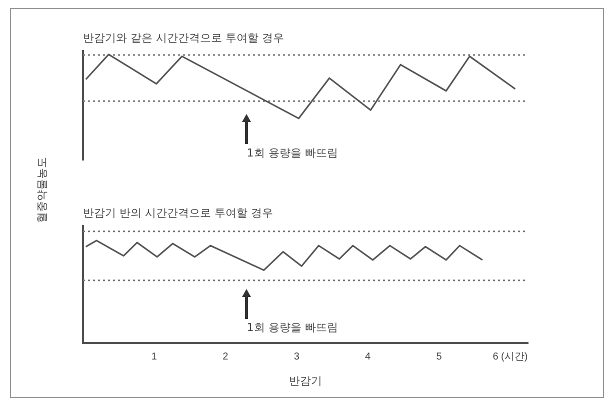  I want to click on annotation: 1회 용량을 빠뜨림, so click(292, 327).